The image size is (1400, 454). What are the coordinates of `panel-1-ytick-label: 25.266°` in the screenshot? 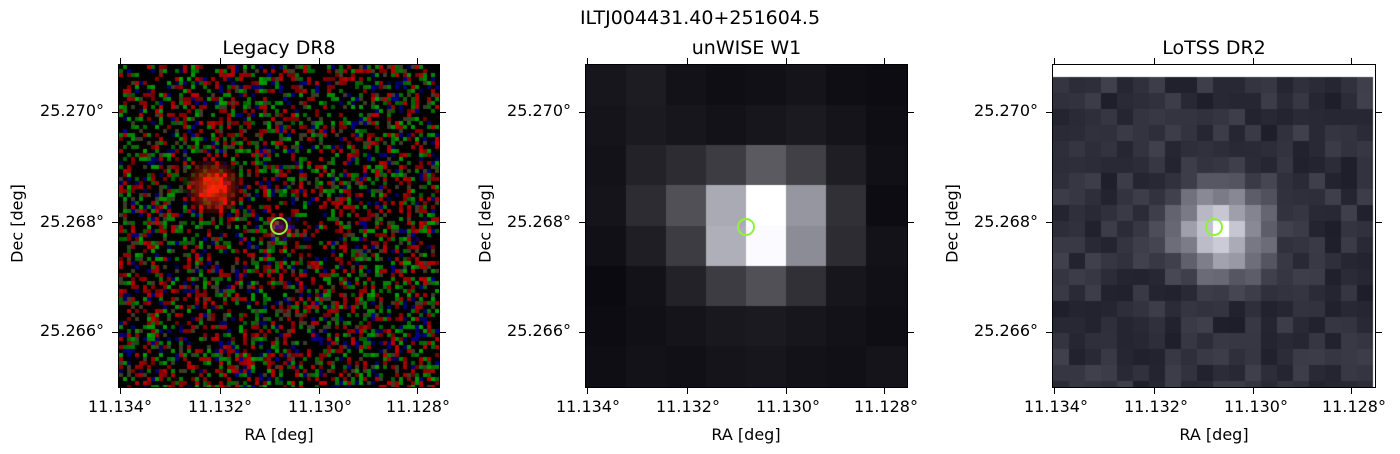 It's located at (72, 330).